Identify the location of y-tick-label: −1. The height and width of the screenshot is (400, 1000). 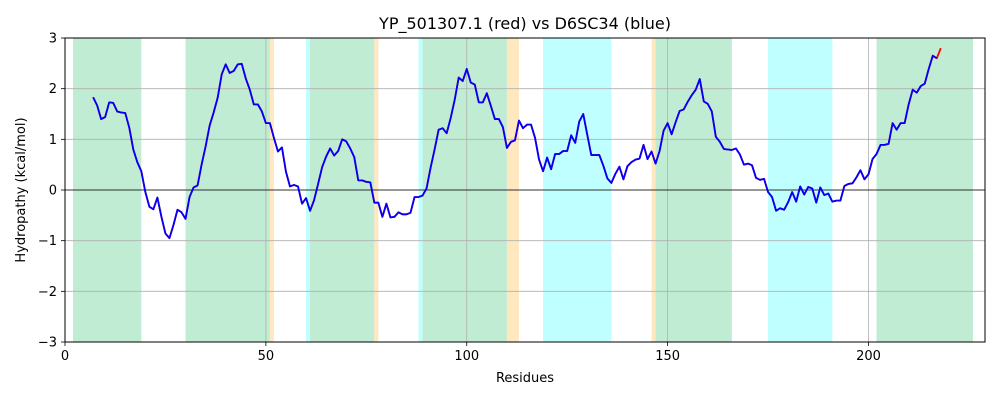
(47, 241).